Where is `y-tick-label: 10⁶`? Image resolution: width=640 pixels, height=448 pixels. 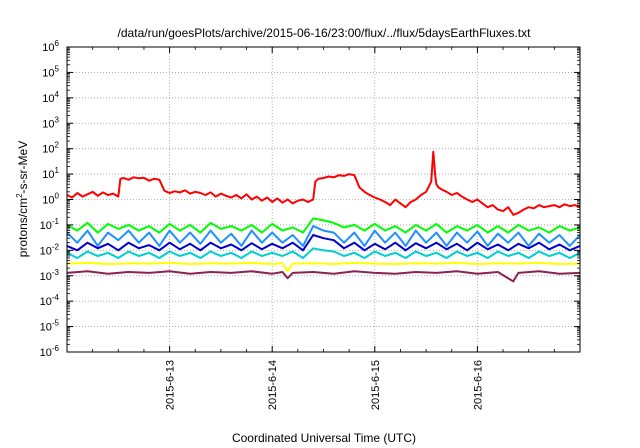 y-tick-label: 10⁶ is located at coordinates (50, 46).